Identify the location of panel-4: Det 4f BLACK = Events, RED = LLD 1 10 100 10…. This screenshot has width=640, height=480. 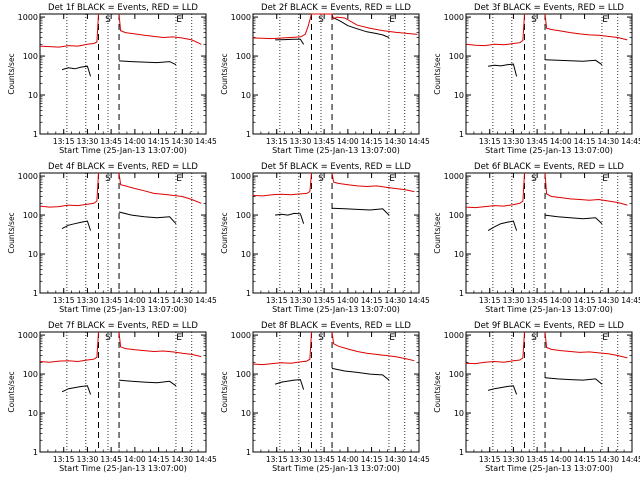
(112, 238).